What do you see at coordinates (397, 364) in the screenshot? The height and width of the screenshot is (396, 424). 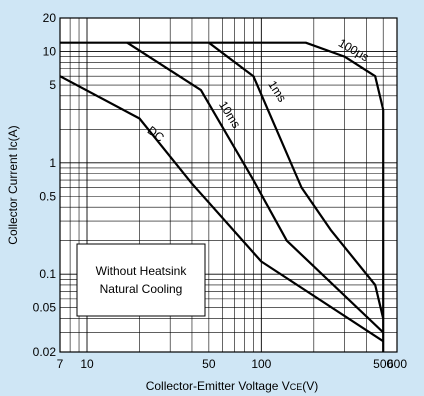 I see `x-tick-label: 600` at bounding box center [397, 364].